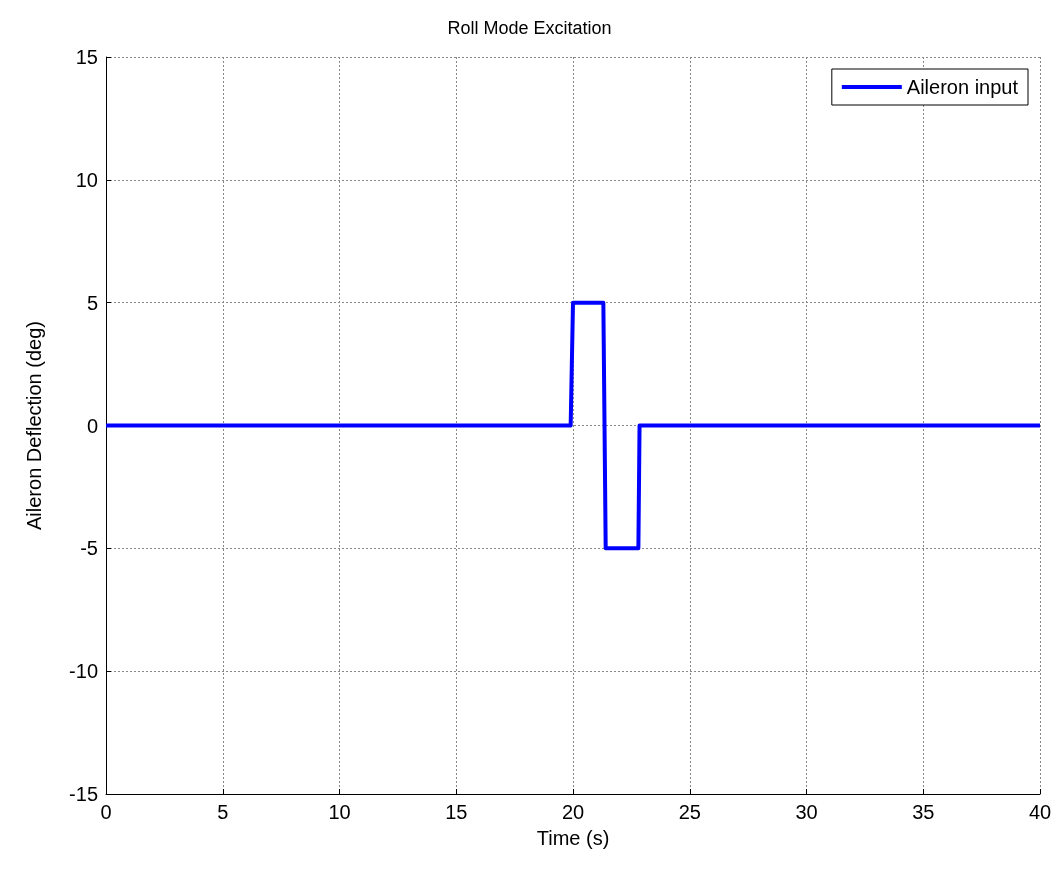 The height and width of the screenshot is (870, 1059). I want to click on x-tick-label: 0, so click(106, 812).